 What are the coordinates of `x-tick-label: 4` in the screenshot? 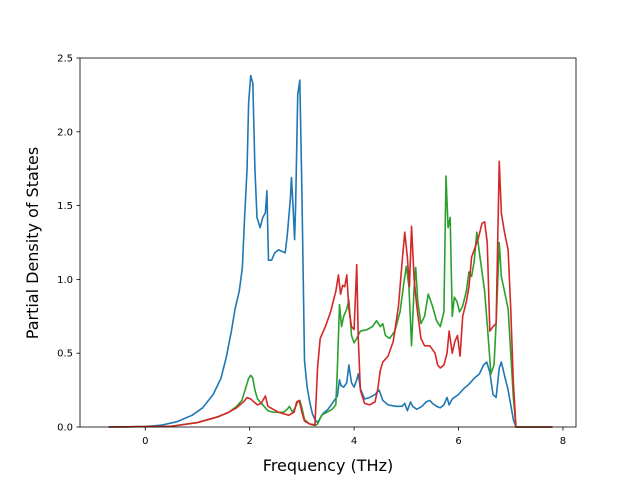 It's located at (354, 441).